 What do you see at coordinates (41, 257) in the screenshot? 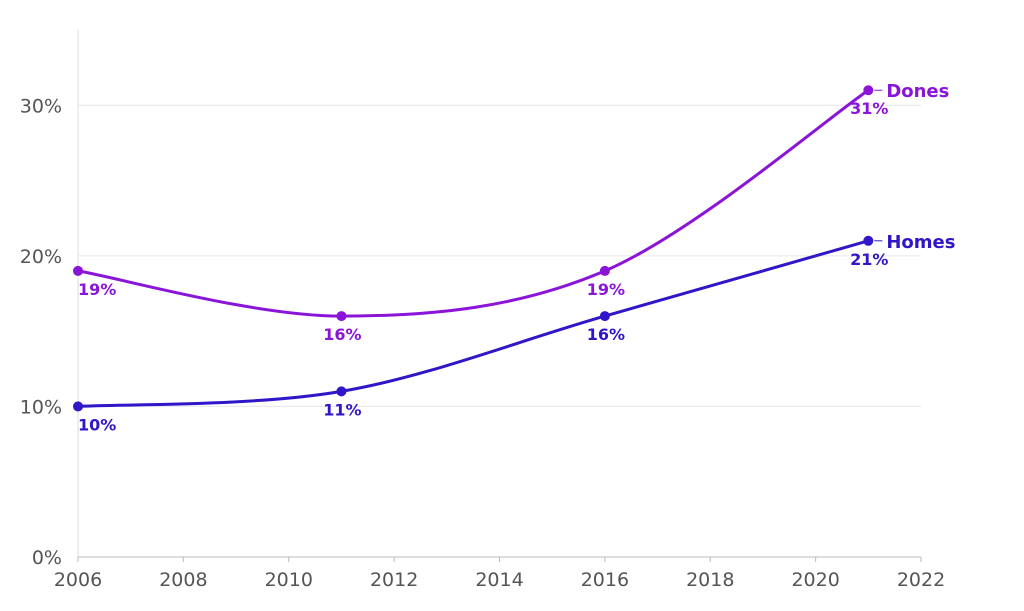
I see `y-tick-label: 20%` at bounding box center [41, 257].